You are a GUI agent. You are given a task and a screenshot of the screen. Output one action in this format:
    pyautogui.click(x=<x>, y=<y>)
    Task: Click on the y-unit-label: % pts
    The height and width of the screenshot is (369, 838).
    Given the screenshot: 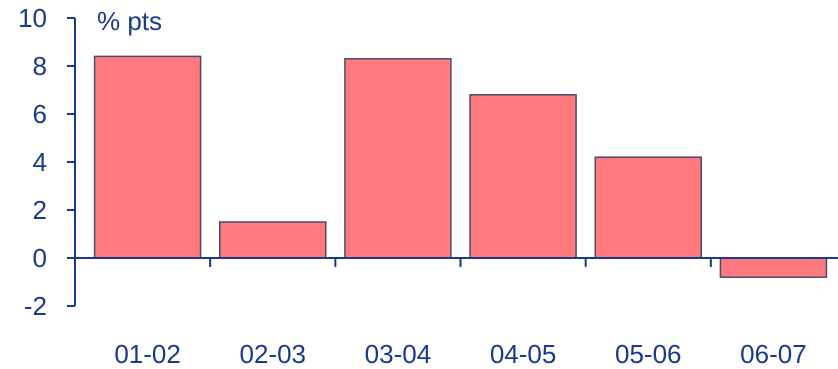 What is the action you would take?
    pyautogui.click(x=129, y=21)
    